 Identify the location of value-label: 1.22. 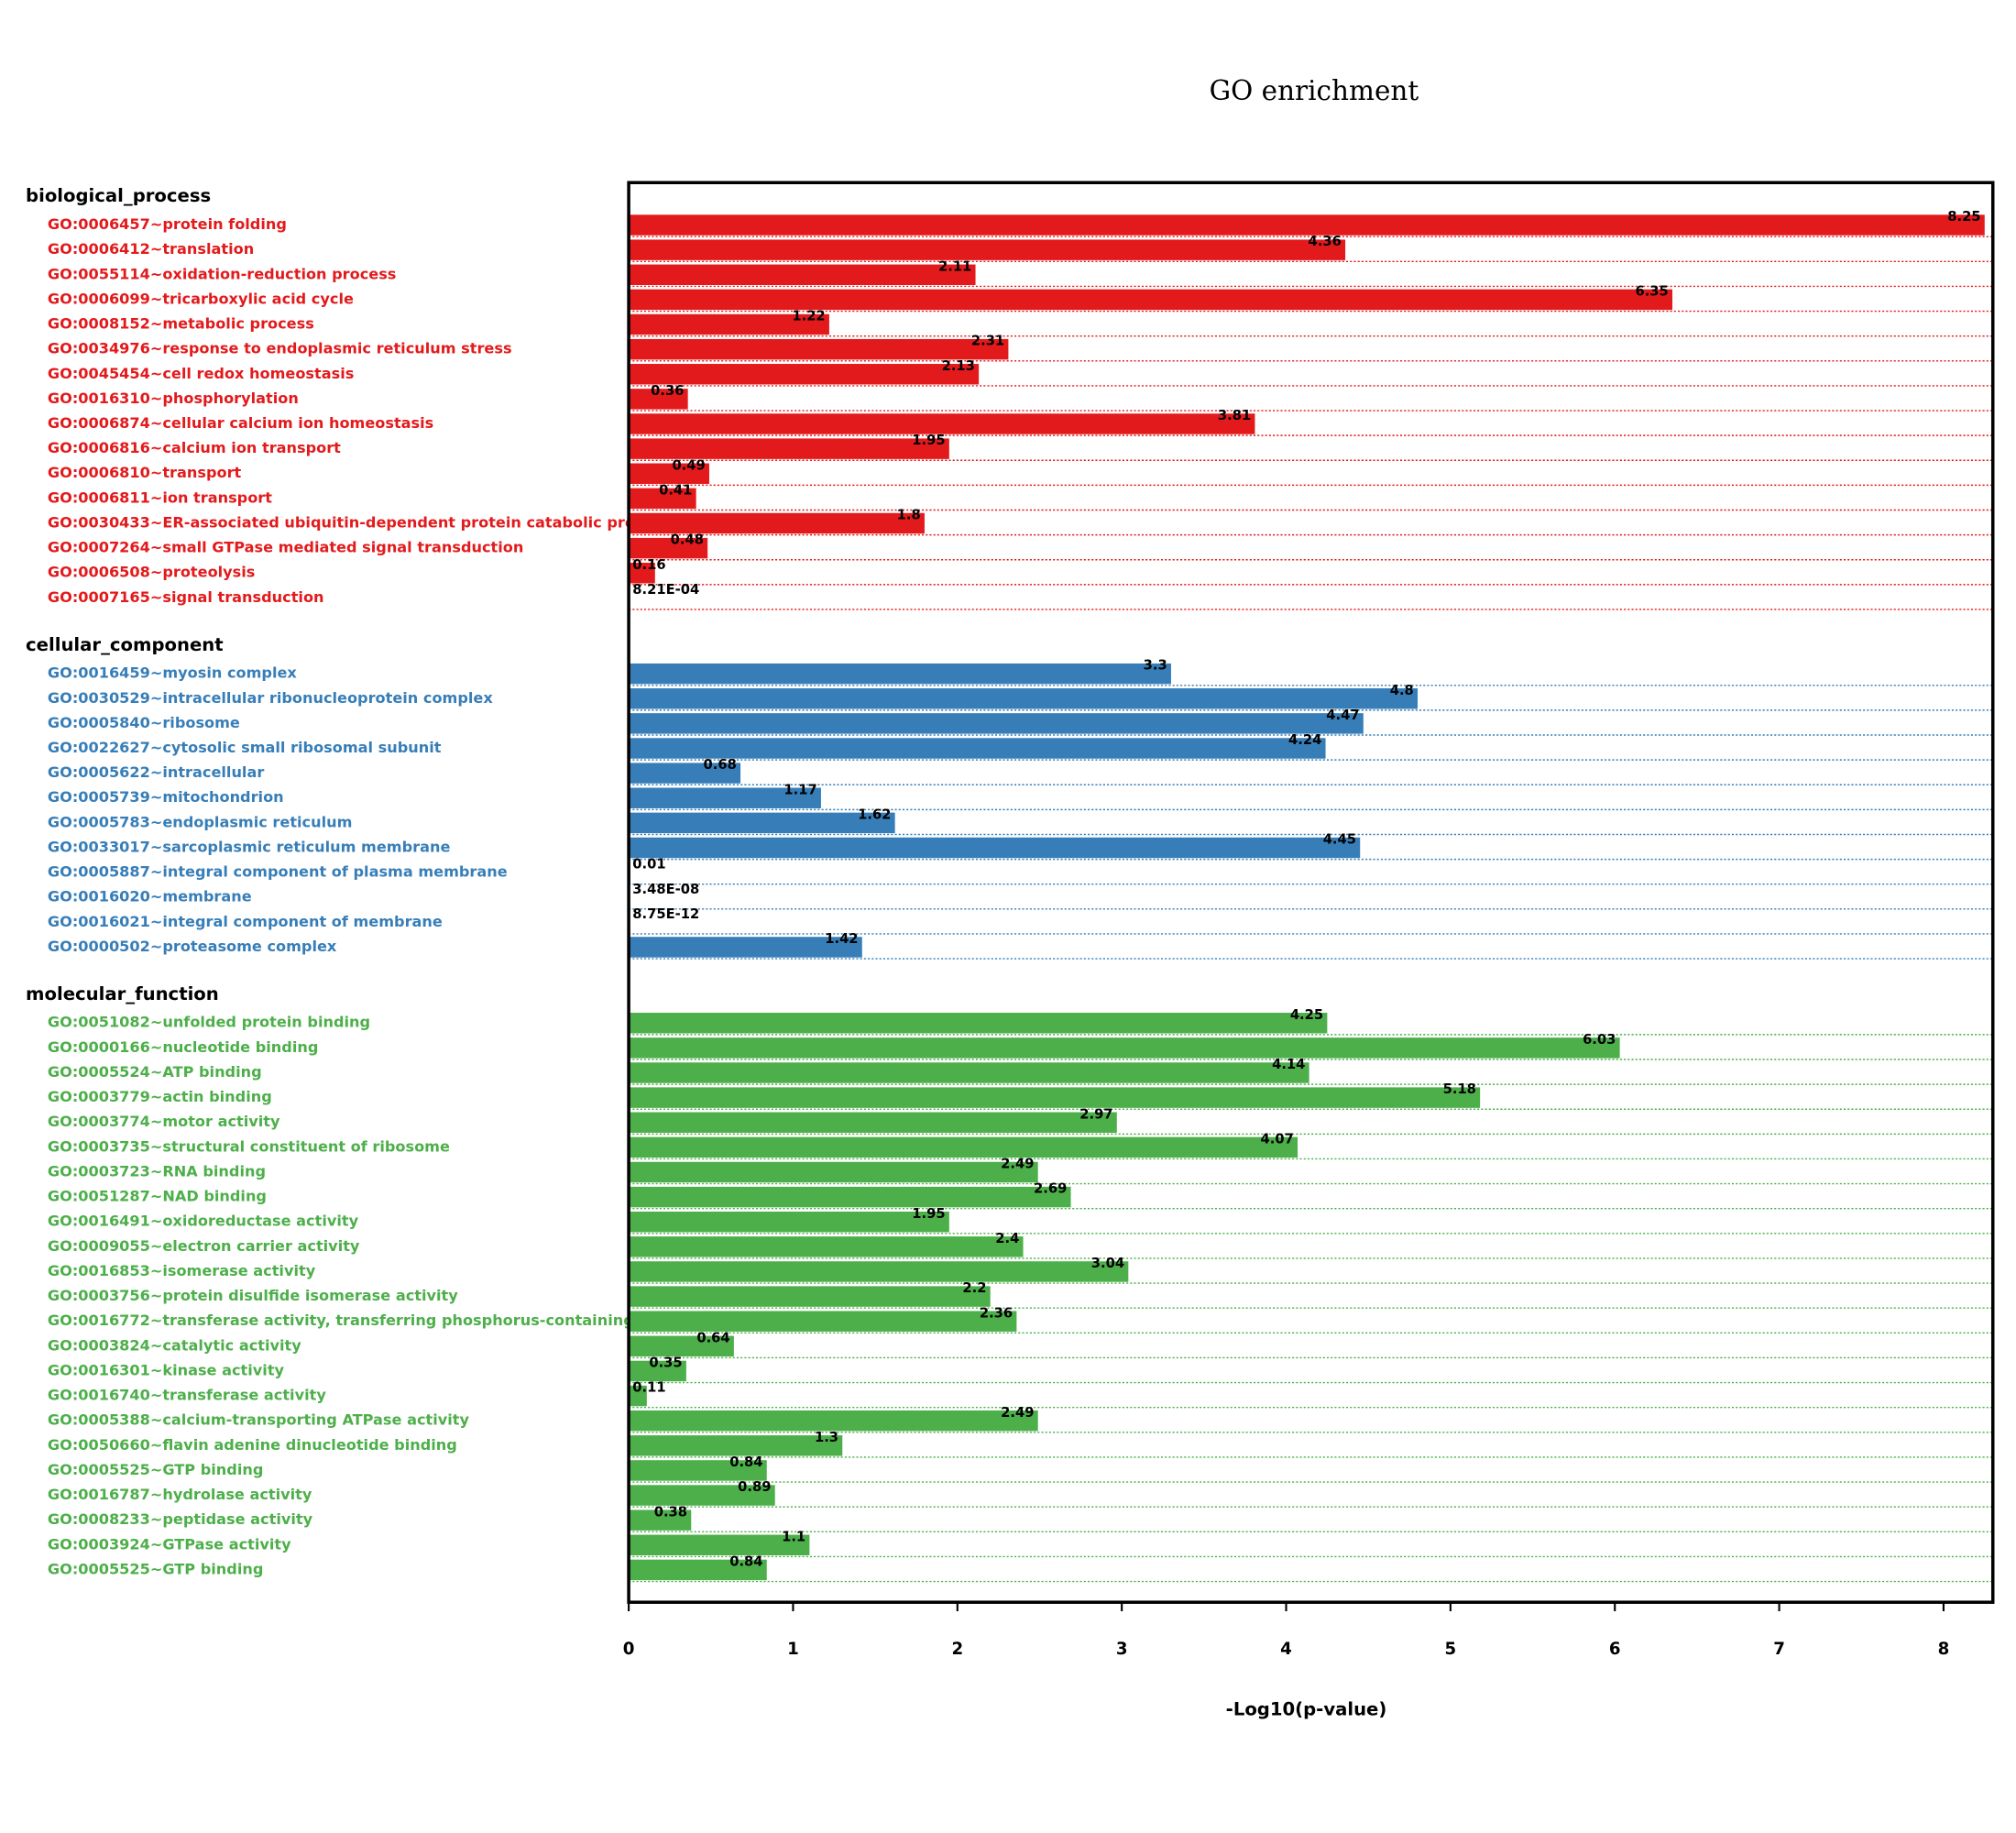
(808, 316).